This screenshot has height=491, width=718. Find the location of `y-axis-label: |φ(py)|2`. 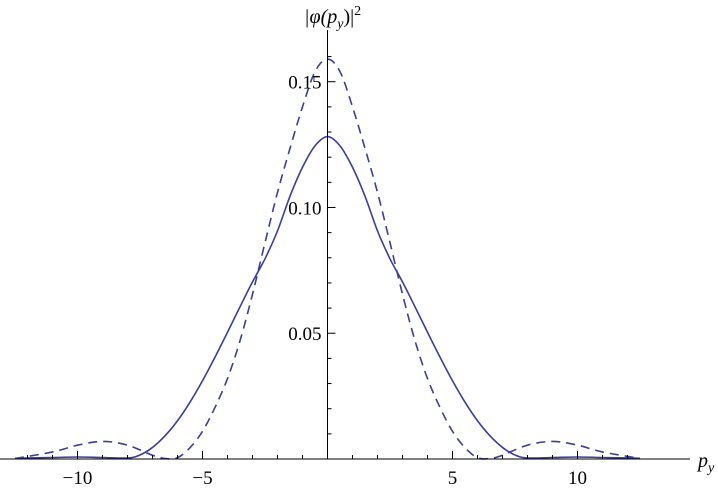

y-axis-label: |φ(py)|2 is located at coordinates (332, 18).